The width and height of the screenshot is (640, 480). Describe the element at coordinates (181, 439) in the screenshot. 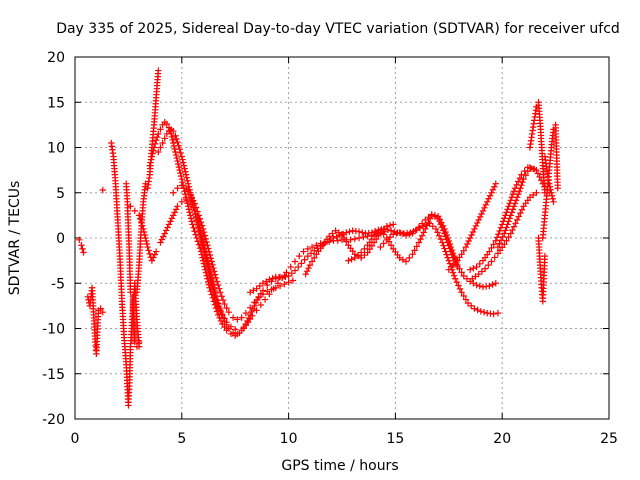

I see `x-tick-label: 5` at that location.